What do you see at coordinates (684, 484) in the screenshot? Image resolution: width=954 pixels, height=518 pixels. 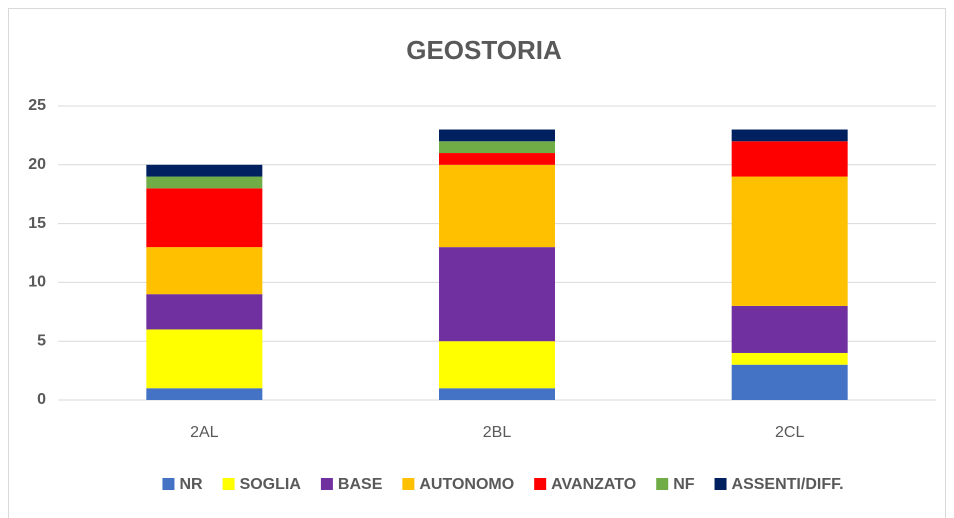 I see `legend-label: NF` at bounding box center [684, 484].